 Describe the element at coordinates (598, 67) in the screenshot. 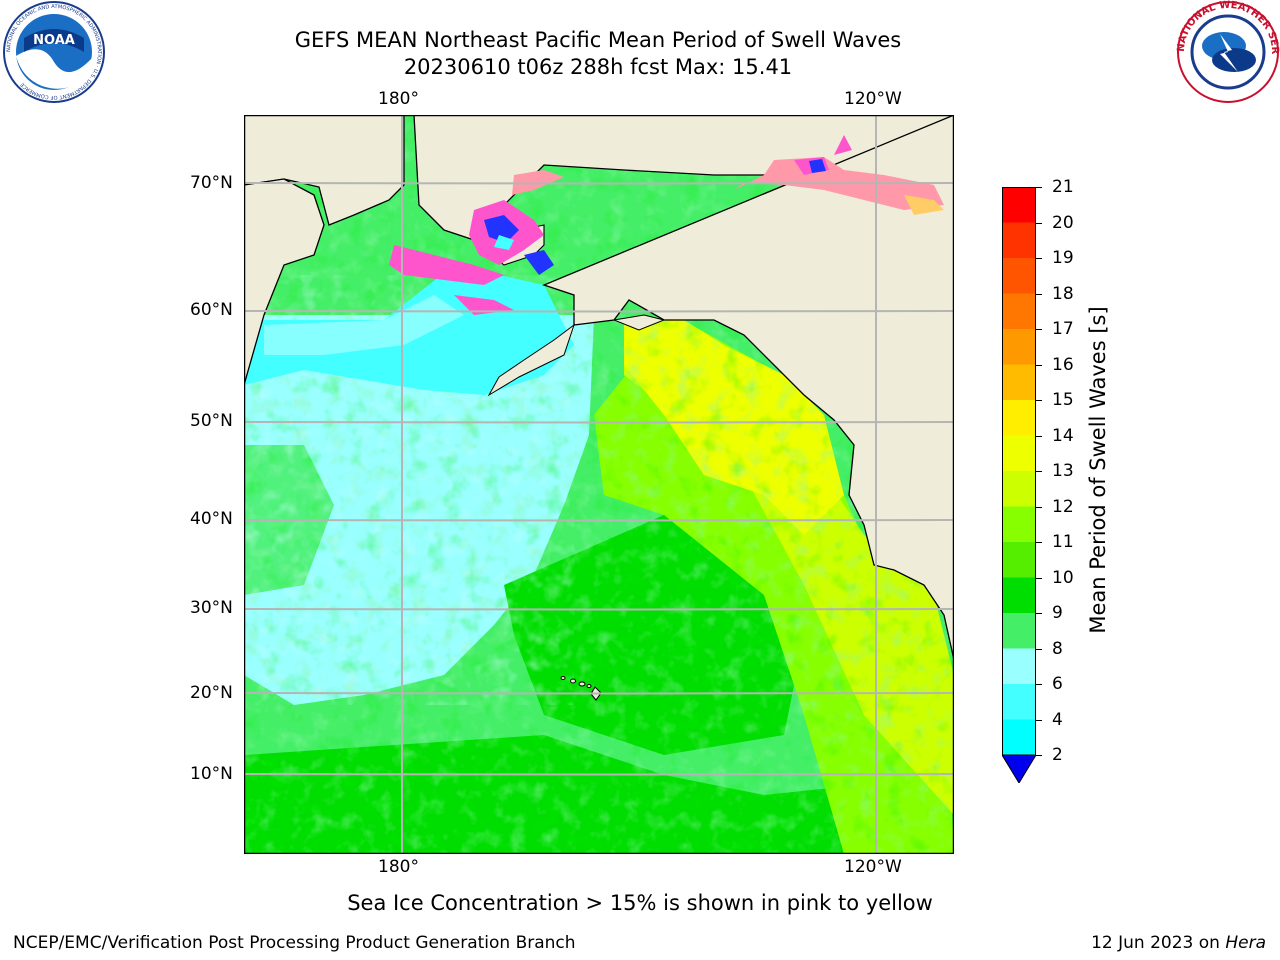

I see `chart-subtitle: 20230610 t06z 288h fcst Max: 15.41` at that location.